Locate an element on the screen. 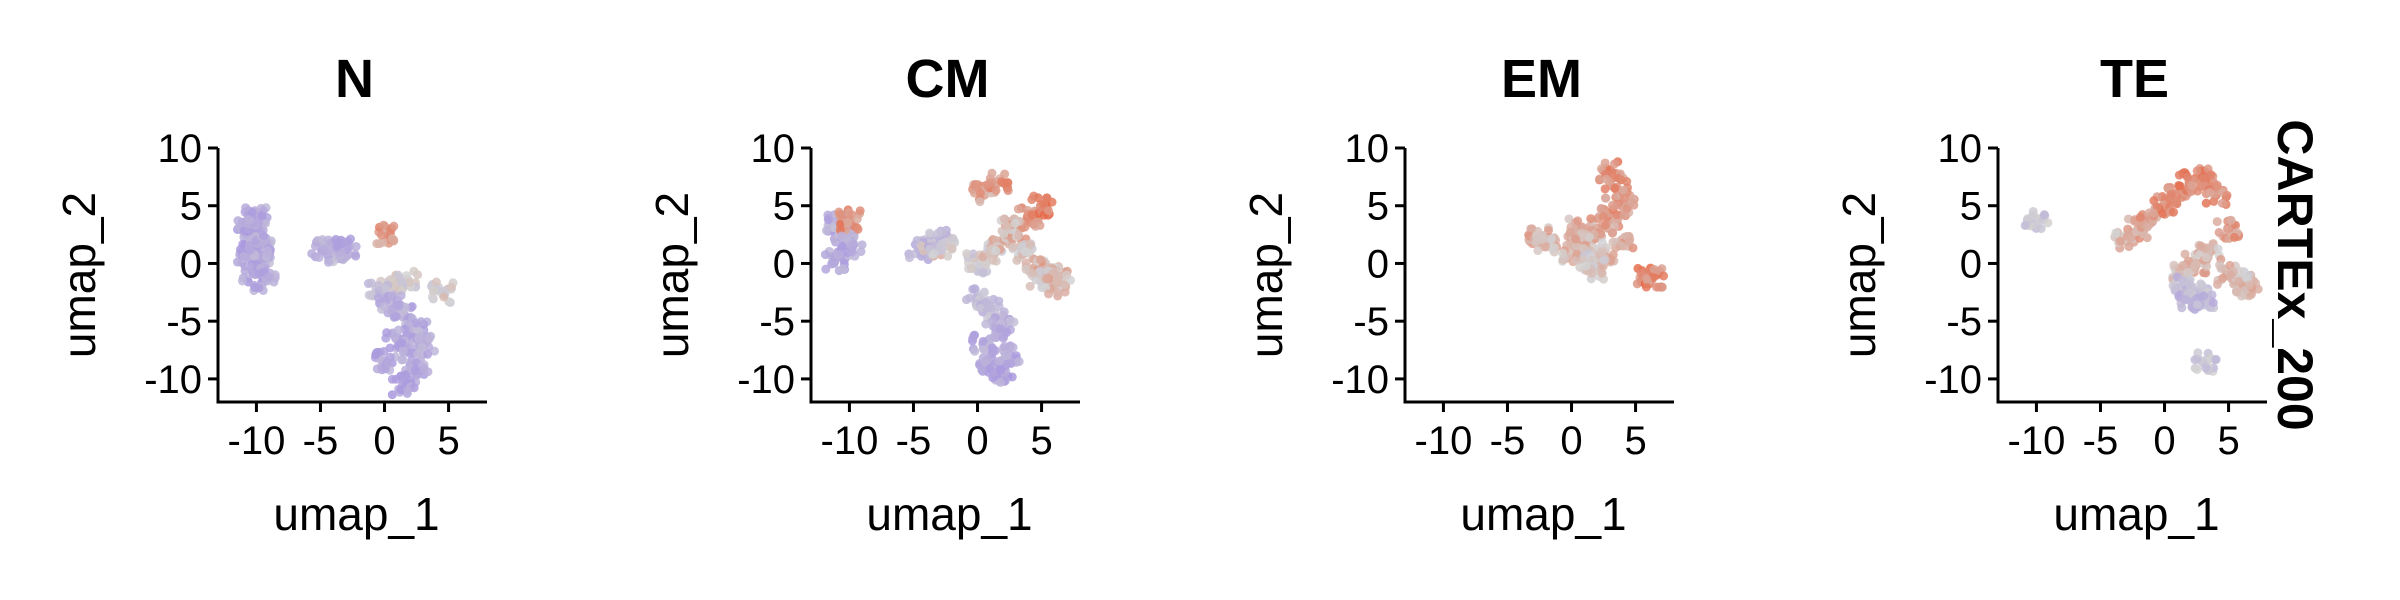  y-tick-label: 0 is located at coordinates (1971, 264).